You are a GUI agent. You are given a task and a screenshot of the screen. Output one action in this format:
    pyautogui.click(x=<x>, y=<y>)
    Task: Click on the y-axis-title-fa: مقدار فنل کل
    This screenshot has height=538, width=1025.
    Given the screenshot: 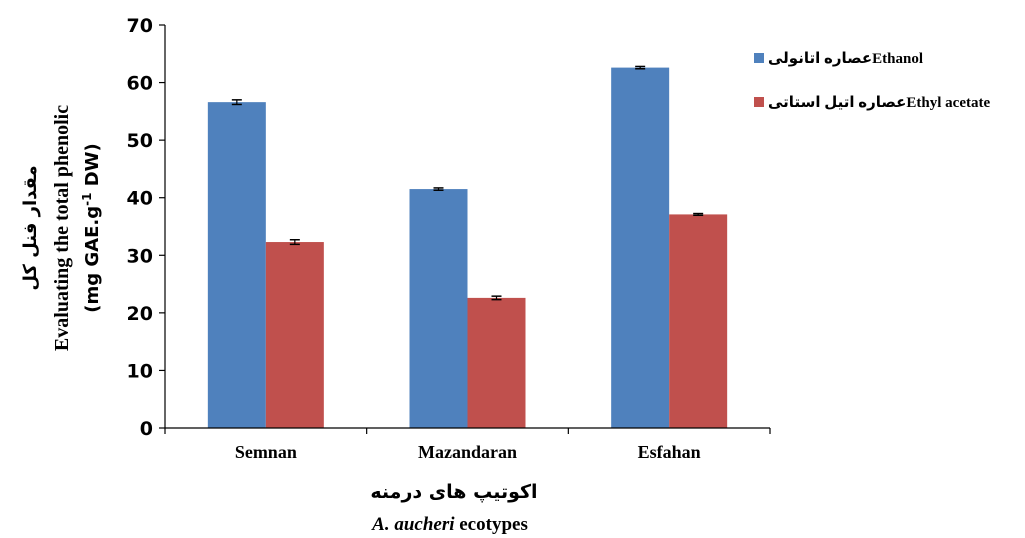 What is the action you would take?
    pyautogui.click(x=30, y=227)
    